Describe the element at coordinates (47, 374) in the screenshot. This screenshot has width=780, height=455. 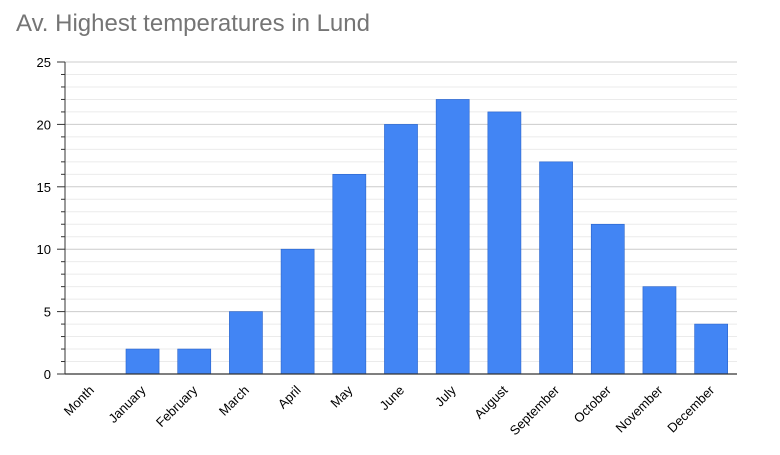
I see `y-tick-label: 0` at that location.